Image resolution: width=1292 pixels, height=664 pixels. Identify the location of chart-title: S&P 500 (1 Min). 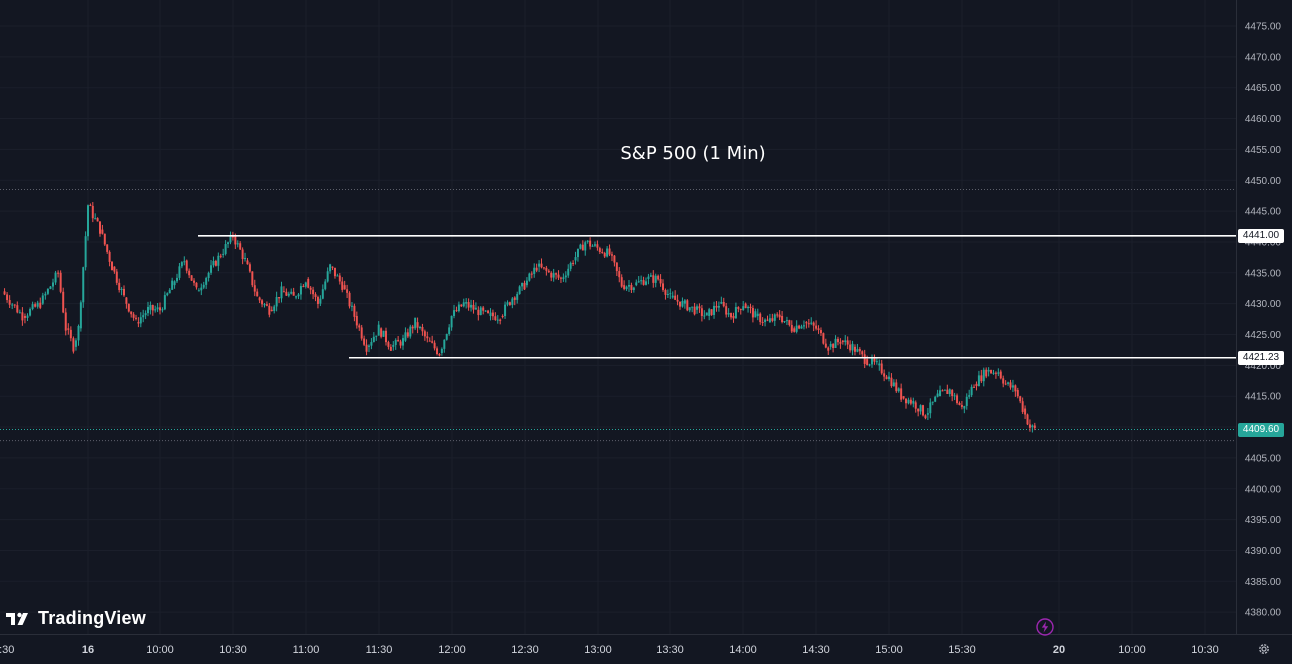
(692, 153).